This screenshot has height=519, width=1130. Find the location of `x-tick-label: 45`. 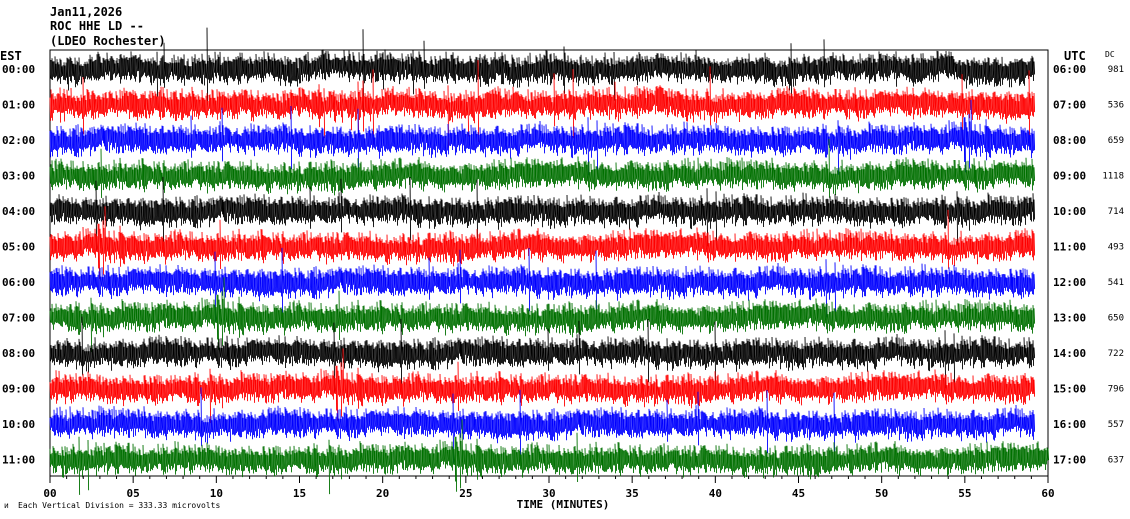

x-tick-label: 45 is located at coordinates (798, 493).